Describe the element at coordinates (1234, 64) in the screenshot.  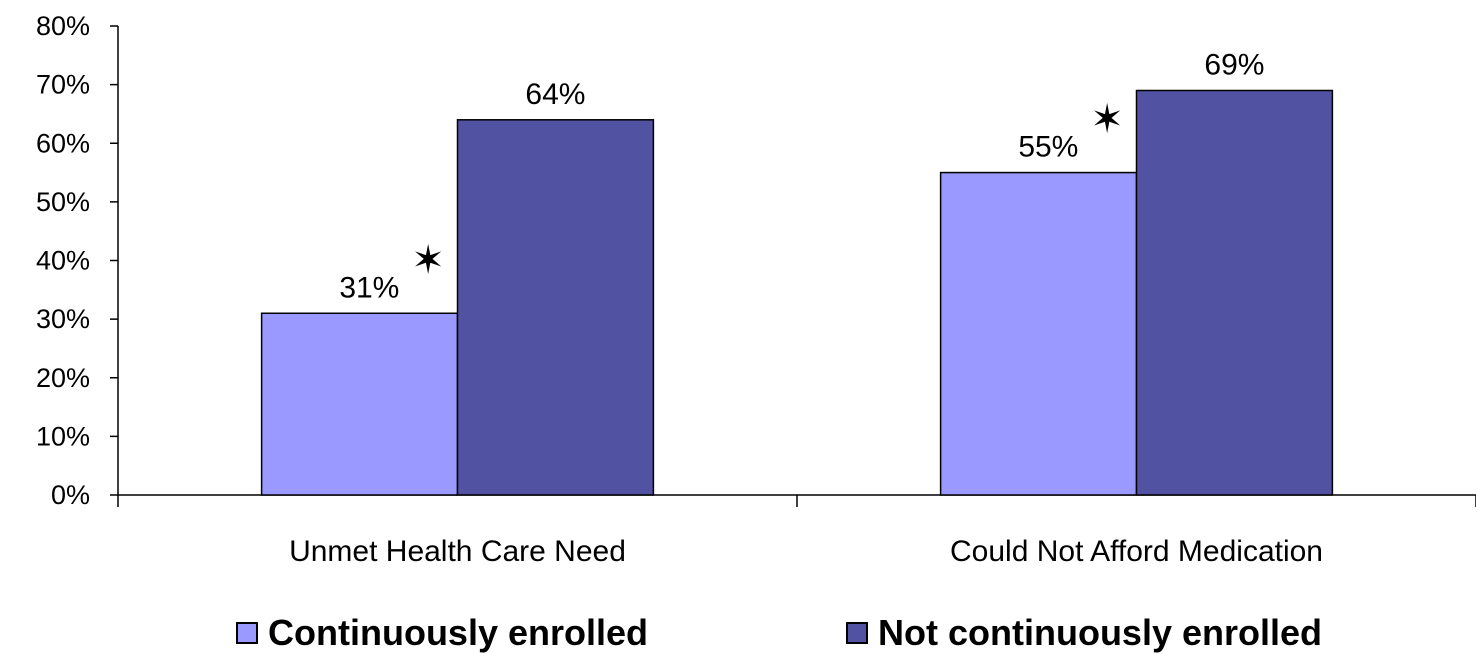
I see `data-label-could-not-afford-medication-not-continuously-enrolled: 69%` at that location.